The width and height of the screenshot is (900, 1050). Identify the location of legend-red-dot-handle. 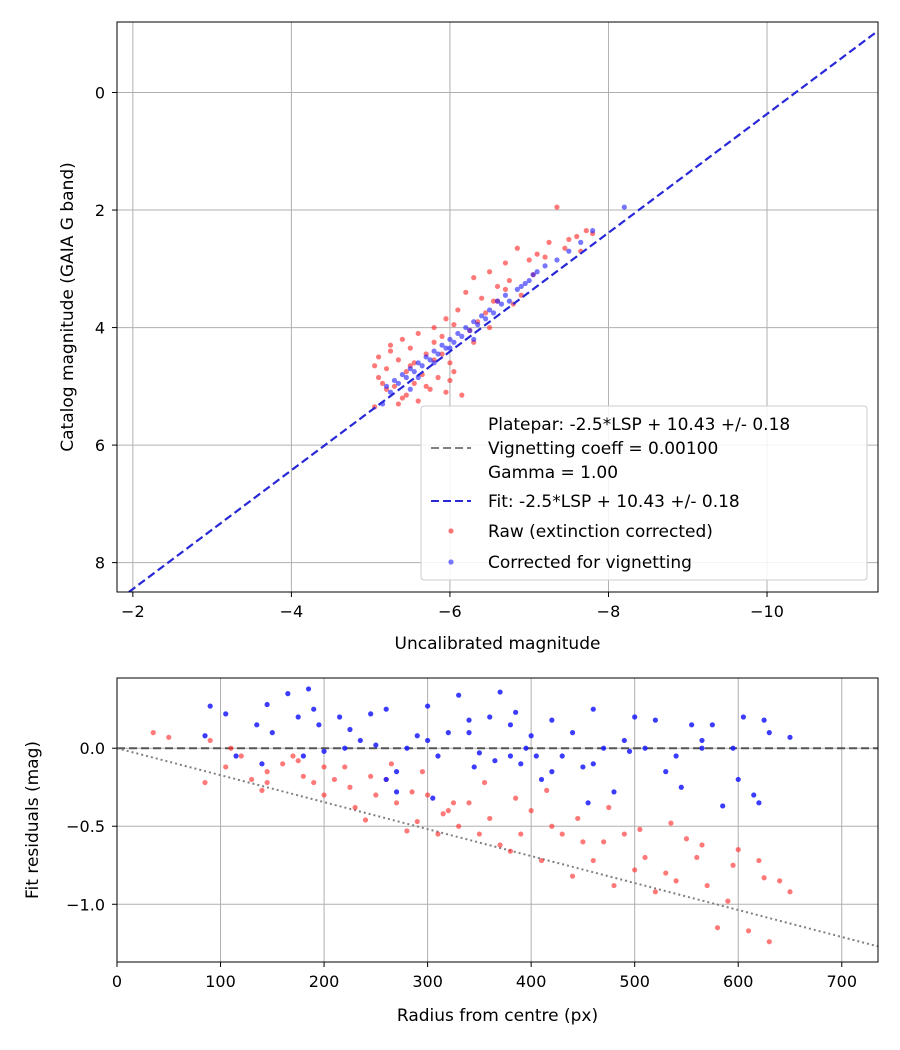
(451, 531).